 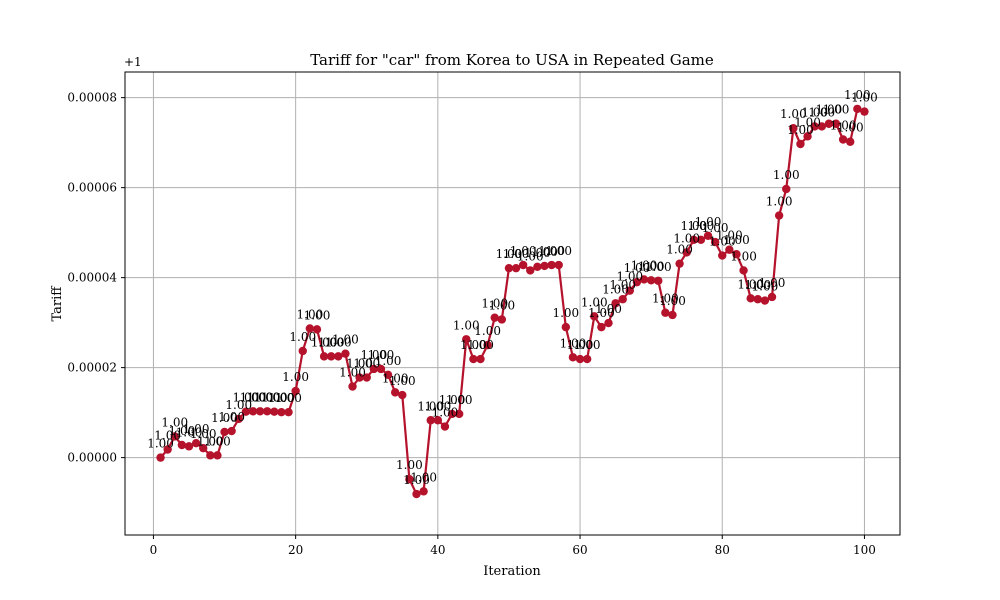 I want to click on x-tick-label: 0, so click(x=154, y=550).